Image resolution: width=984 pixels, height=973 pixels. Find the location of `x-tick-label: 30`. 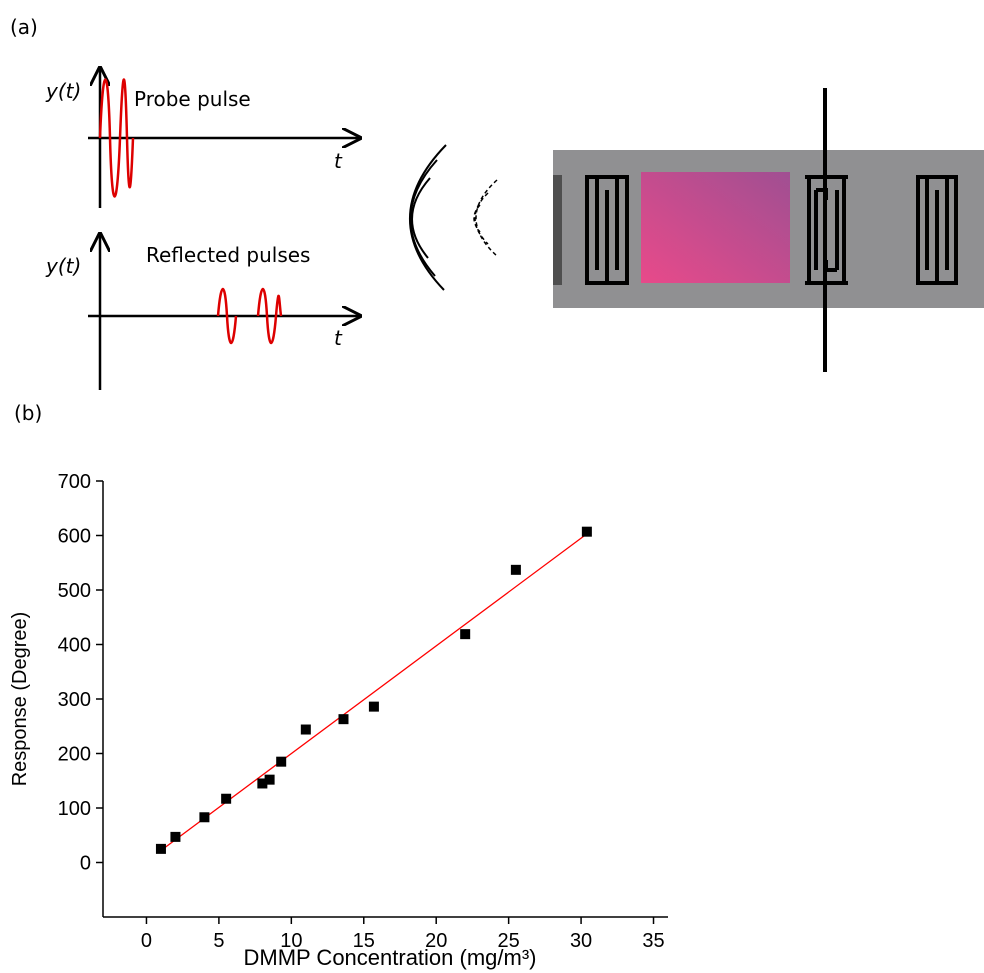

x-tick-label: 30 is located at coordinates (581, 941).